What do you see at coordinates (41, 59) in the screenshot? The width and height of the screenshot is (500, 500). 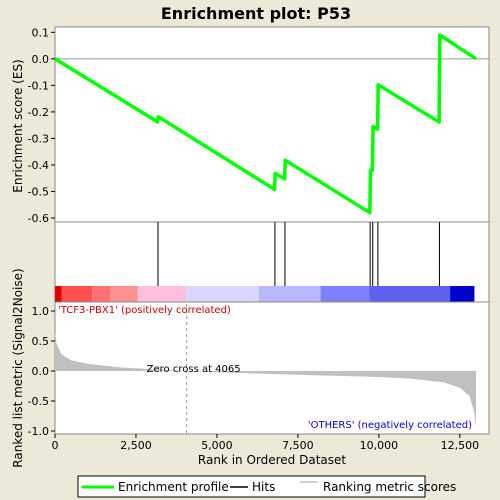 I see `es-tick-label: 0.0` at bounding box center [41, 59].